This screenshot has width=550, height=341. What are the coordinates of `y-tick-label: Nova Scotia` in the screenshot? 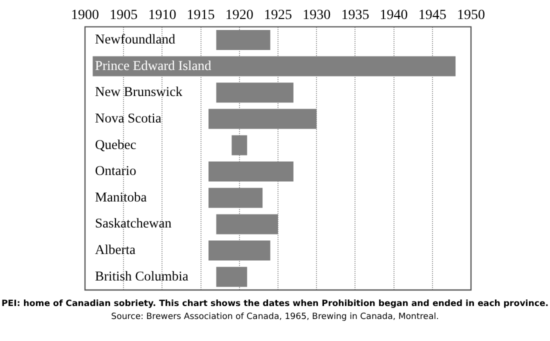 It's located at (128, 118).